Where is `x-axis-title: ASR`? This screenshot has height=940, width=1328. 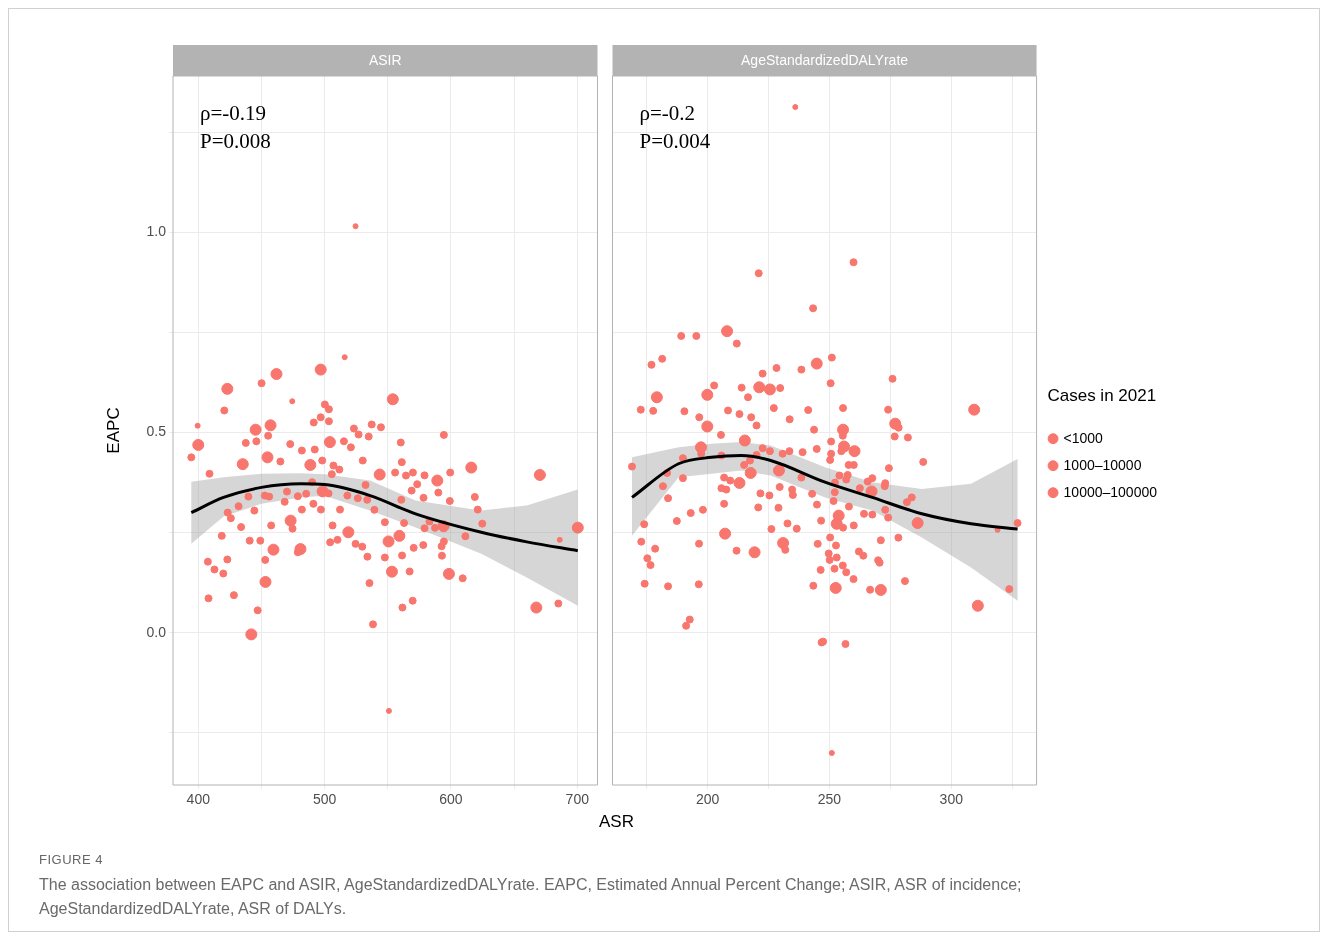
x-axis-title: ASR is located at coordinates (616, 822).